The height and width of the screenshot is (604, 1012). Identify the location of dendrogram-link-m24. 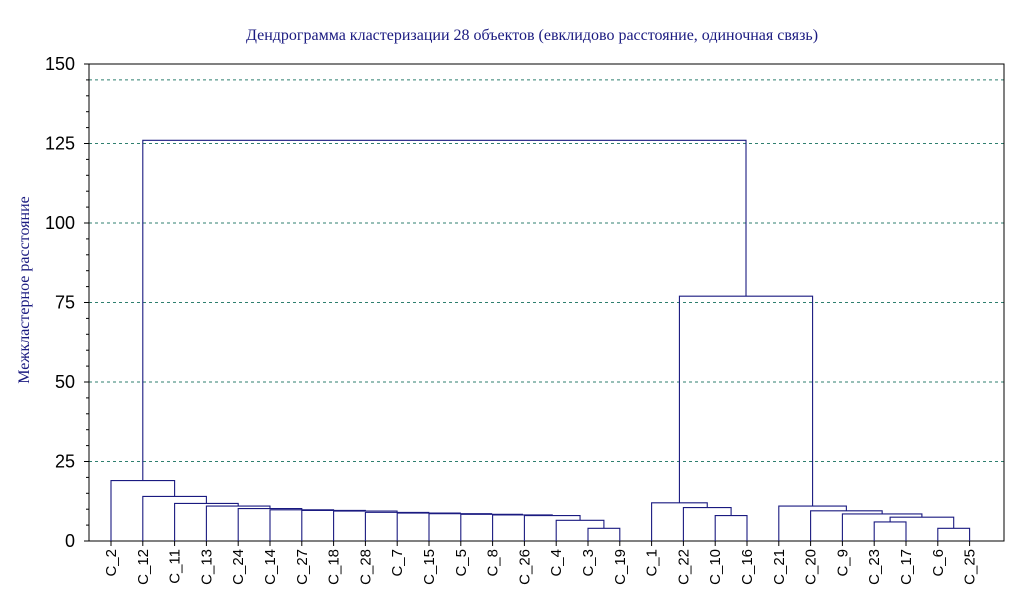
(846, 525).